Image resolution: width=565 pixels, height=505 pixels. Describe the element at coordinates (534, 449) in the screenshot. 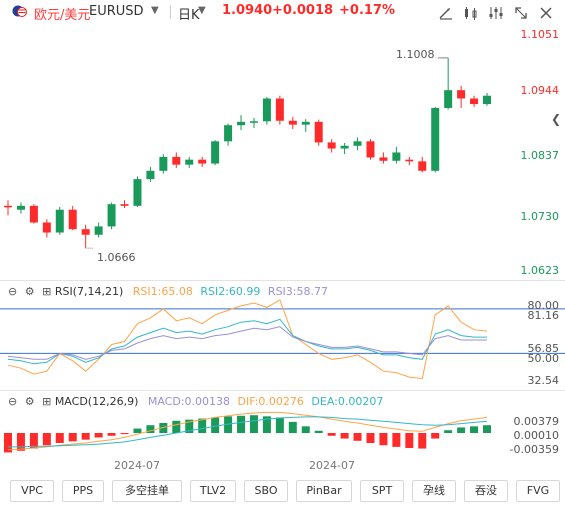

I see `macd-y-label-3: -0.00359` at that location.